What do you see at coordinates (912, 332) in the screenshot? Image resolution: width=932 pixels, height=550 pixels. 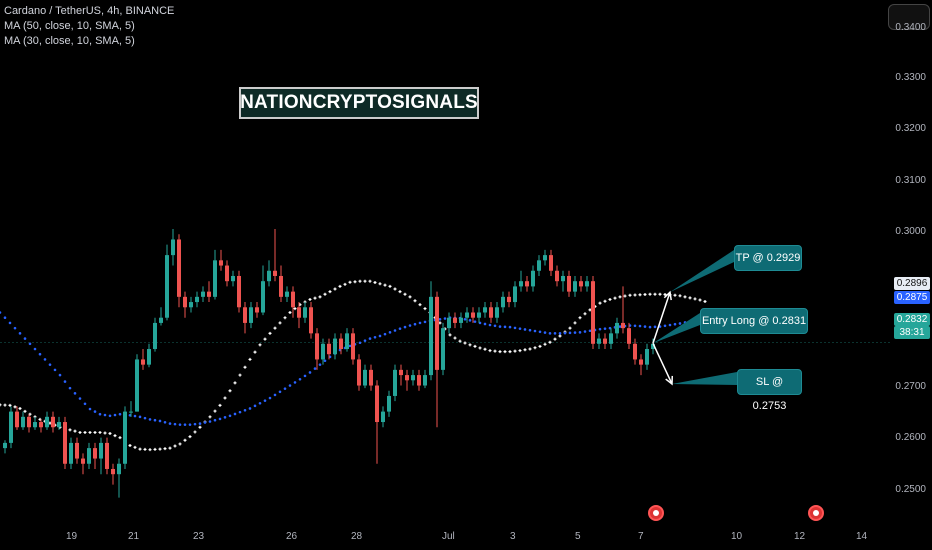 I see `countdown-tag: 38:31` at bounding box center [912, 332].